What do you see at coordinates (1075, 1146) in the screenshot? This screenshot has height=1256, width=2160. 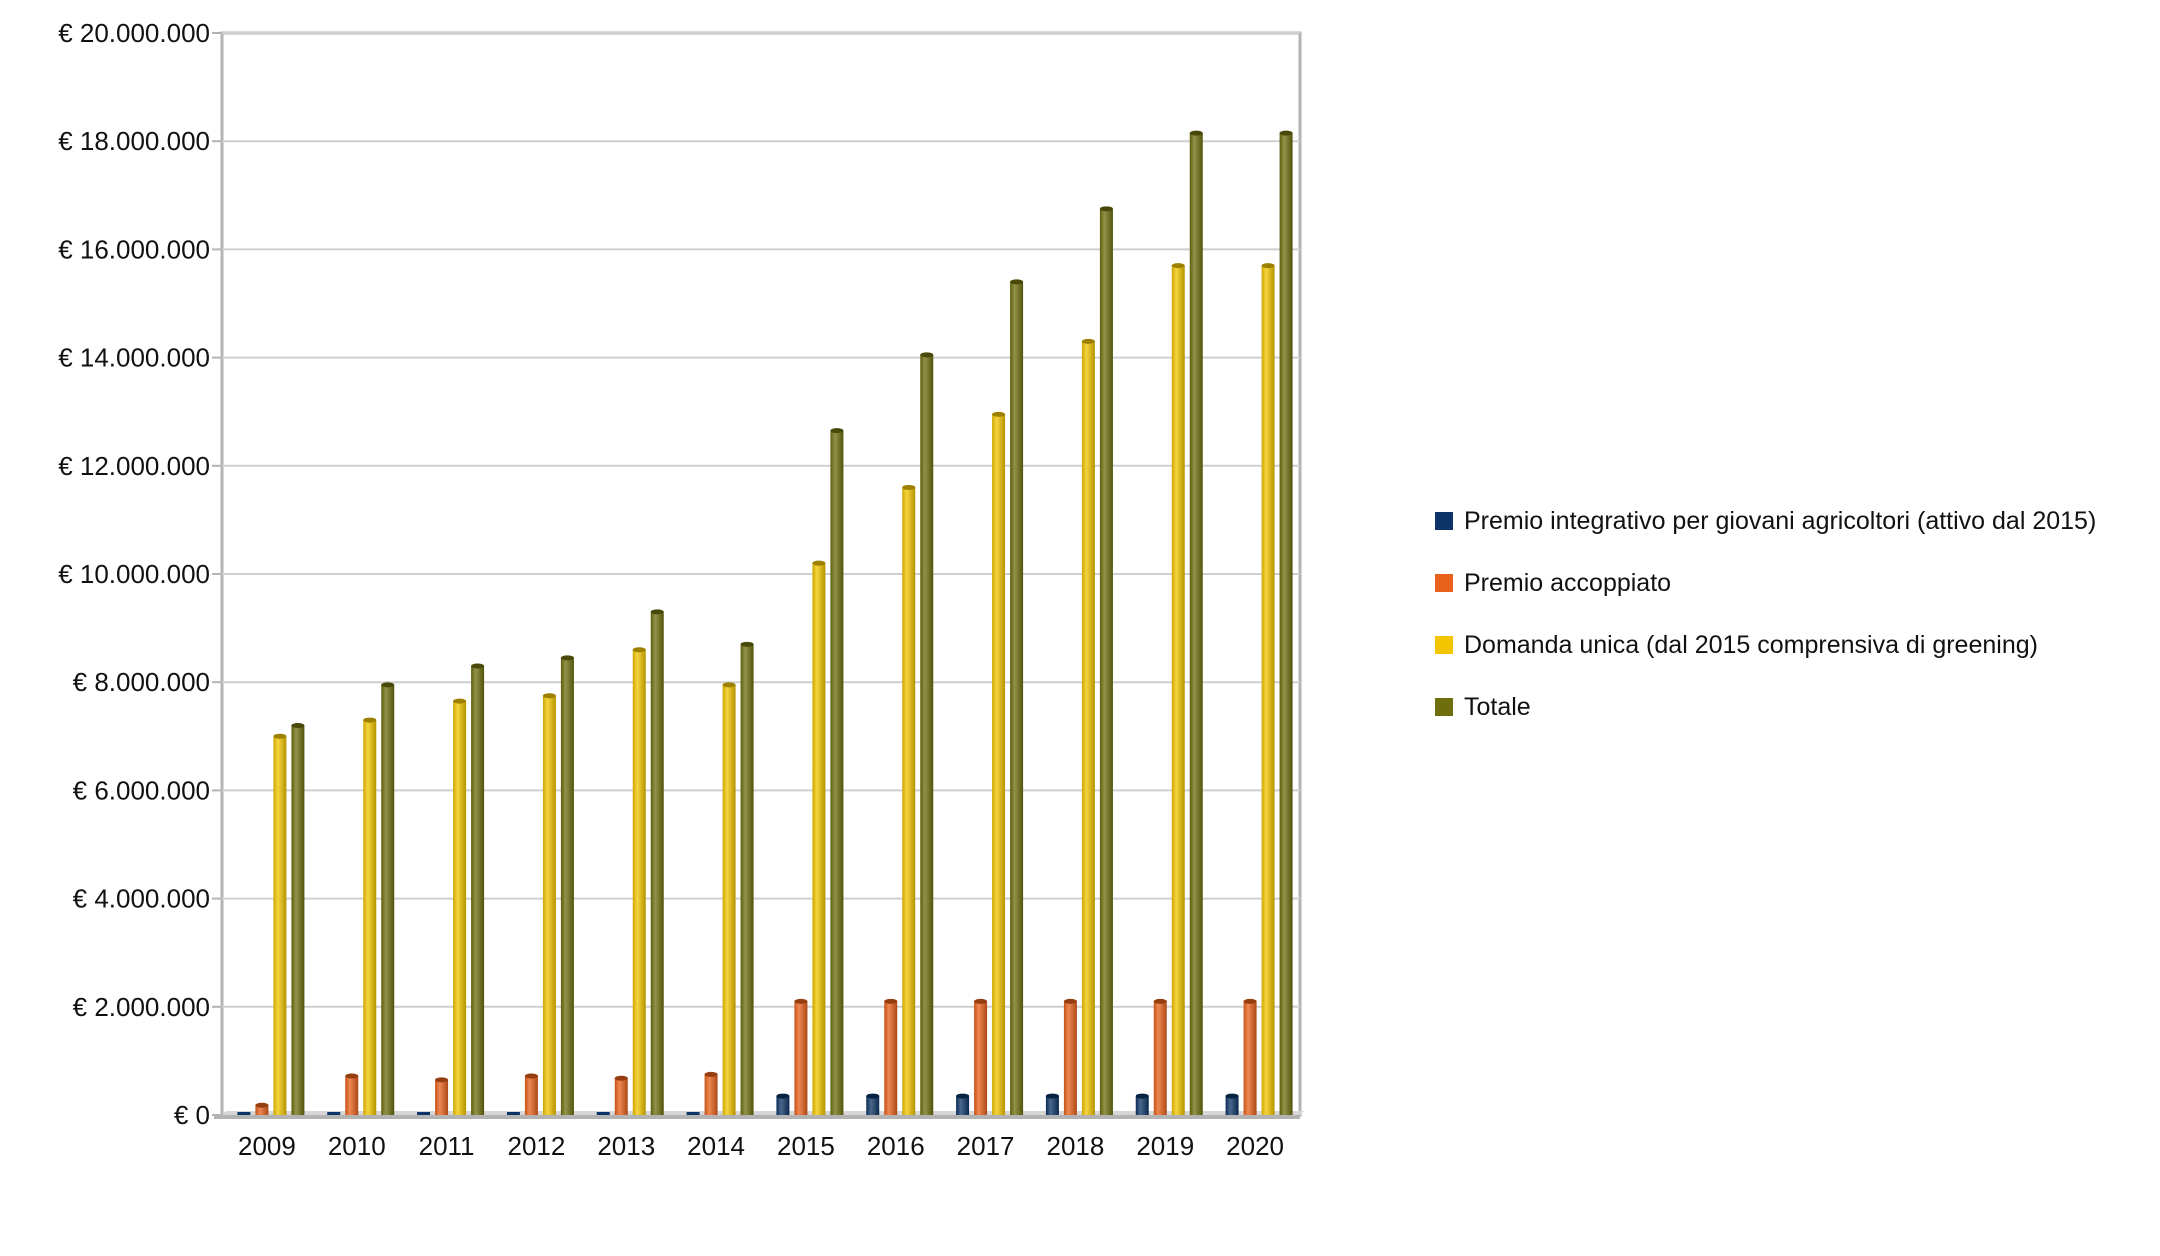 I see `x-tick-label: 2018` at bounding box center [1075, 1146].